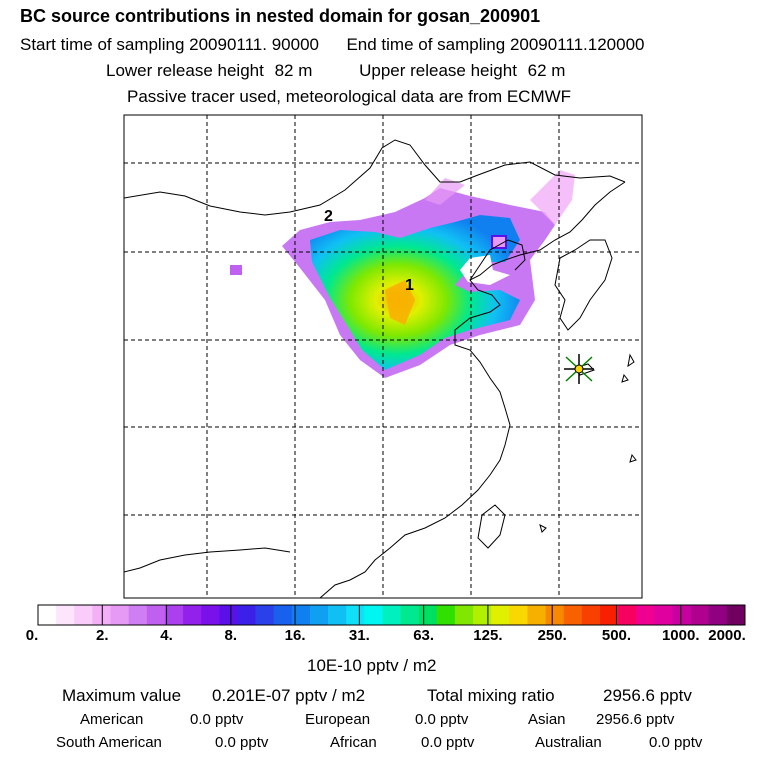 This screenshot has height=768, width=768. Describe the element at coordinates (166, 635) in the screenshot. I see `colorbar-tick-label: 4.` at that location.